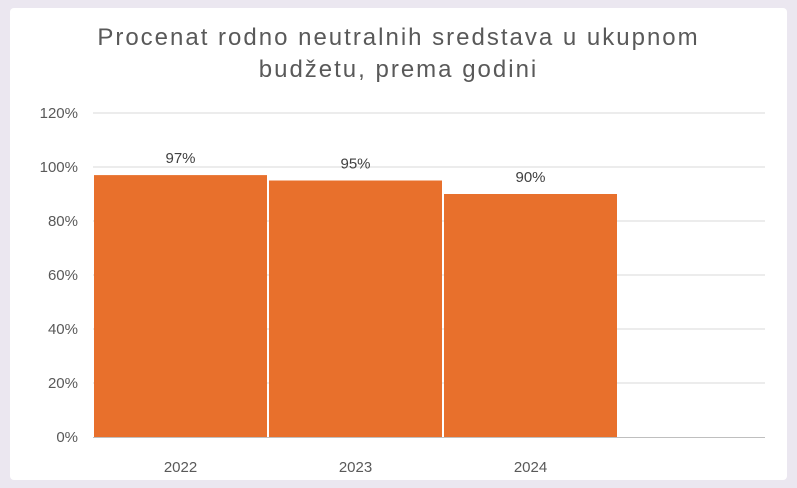 The width and height of the screenshot is (797, 488). I want to click on y-tick-label: 100%, so click(59, 167).